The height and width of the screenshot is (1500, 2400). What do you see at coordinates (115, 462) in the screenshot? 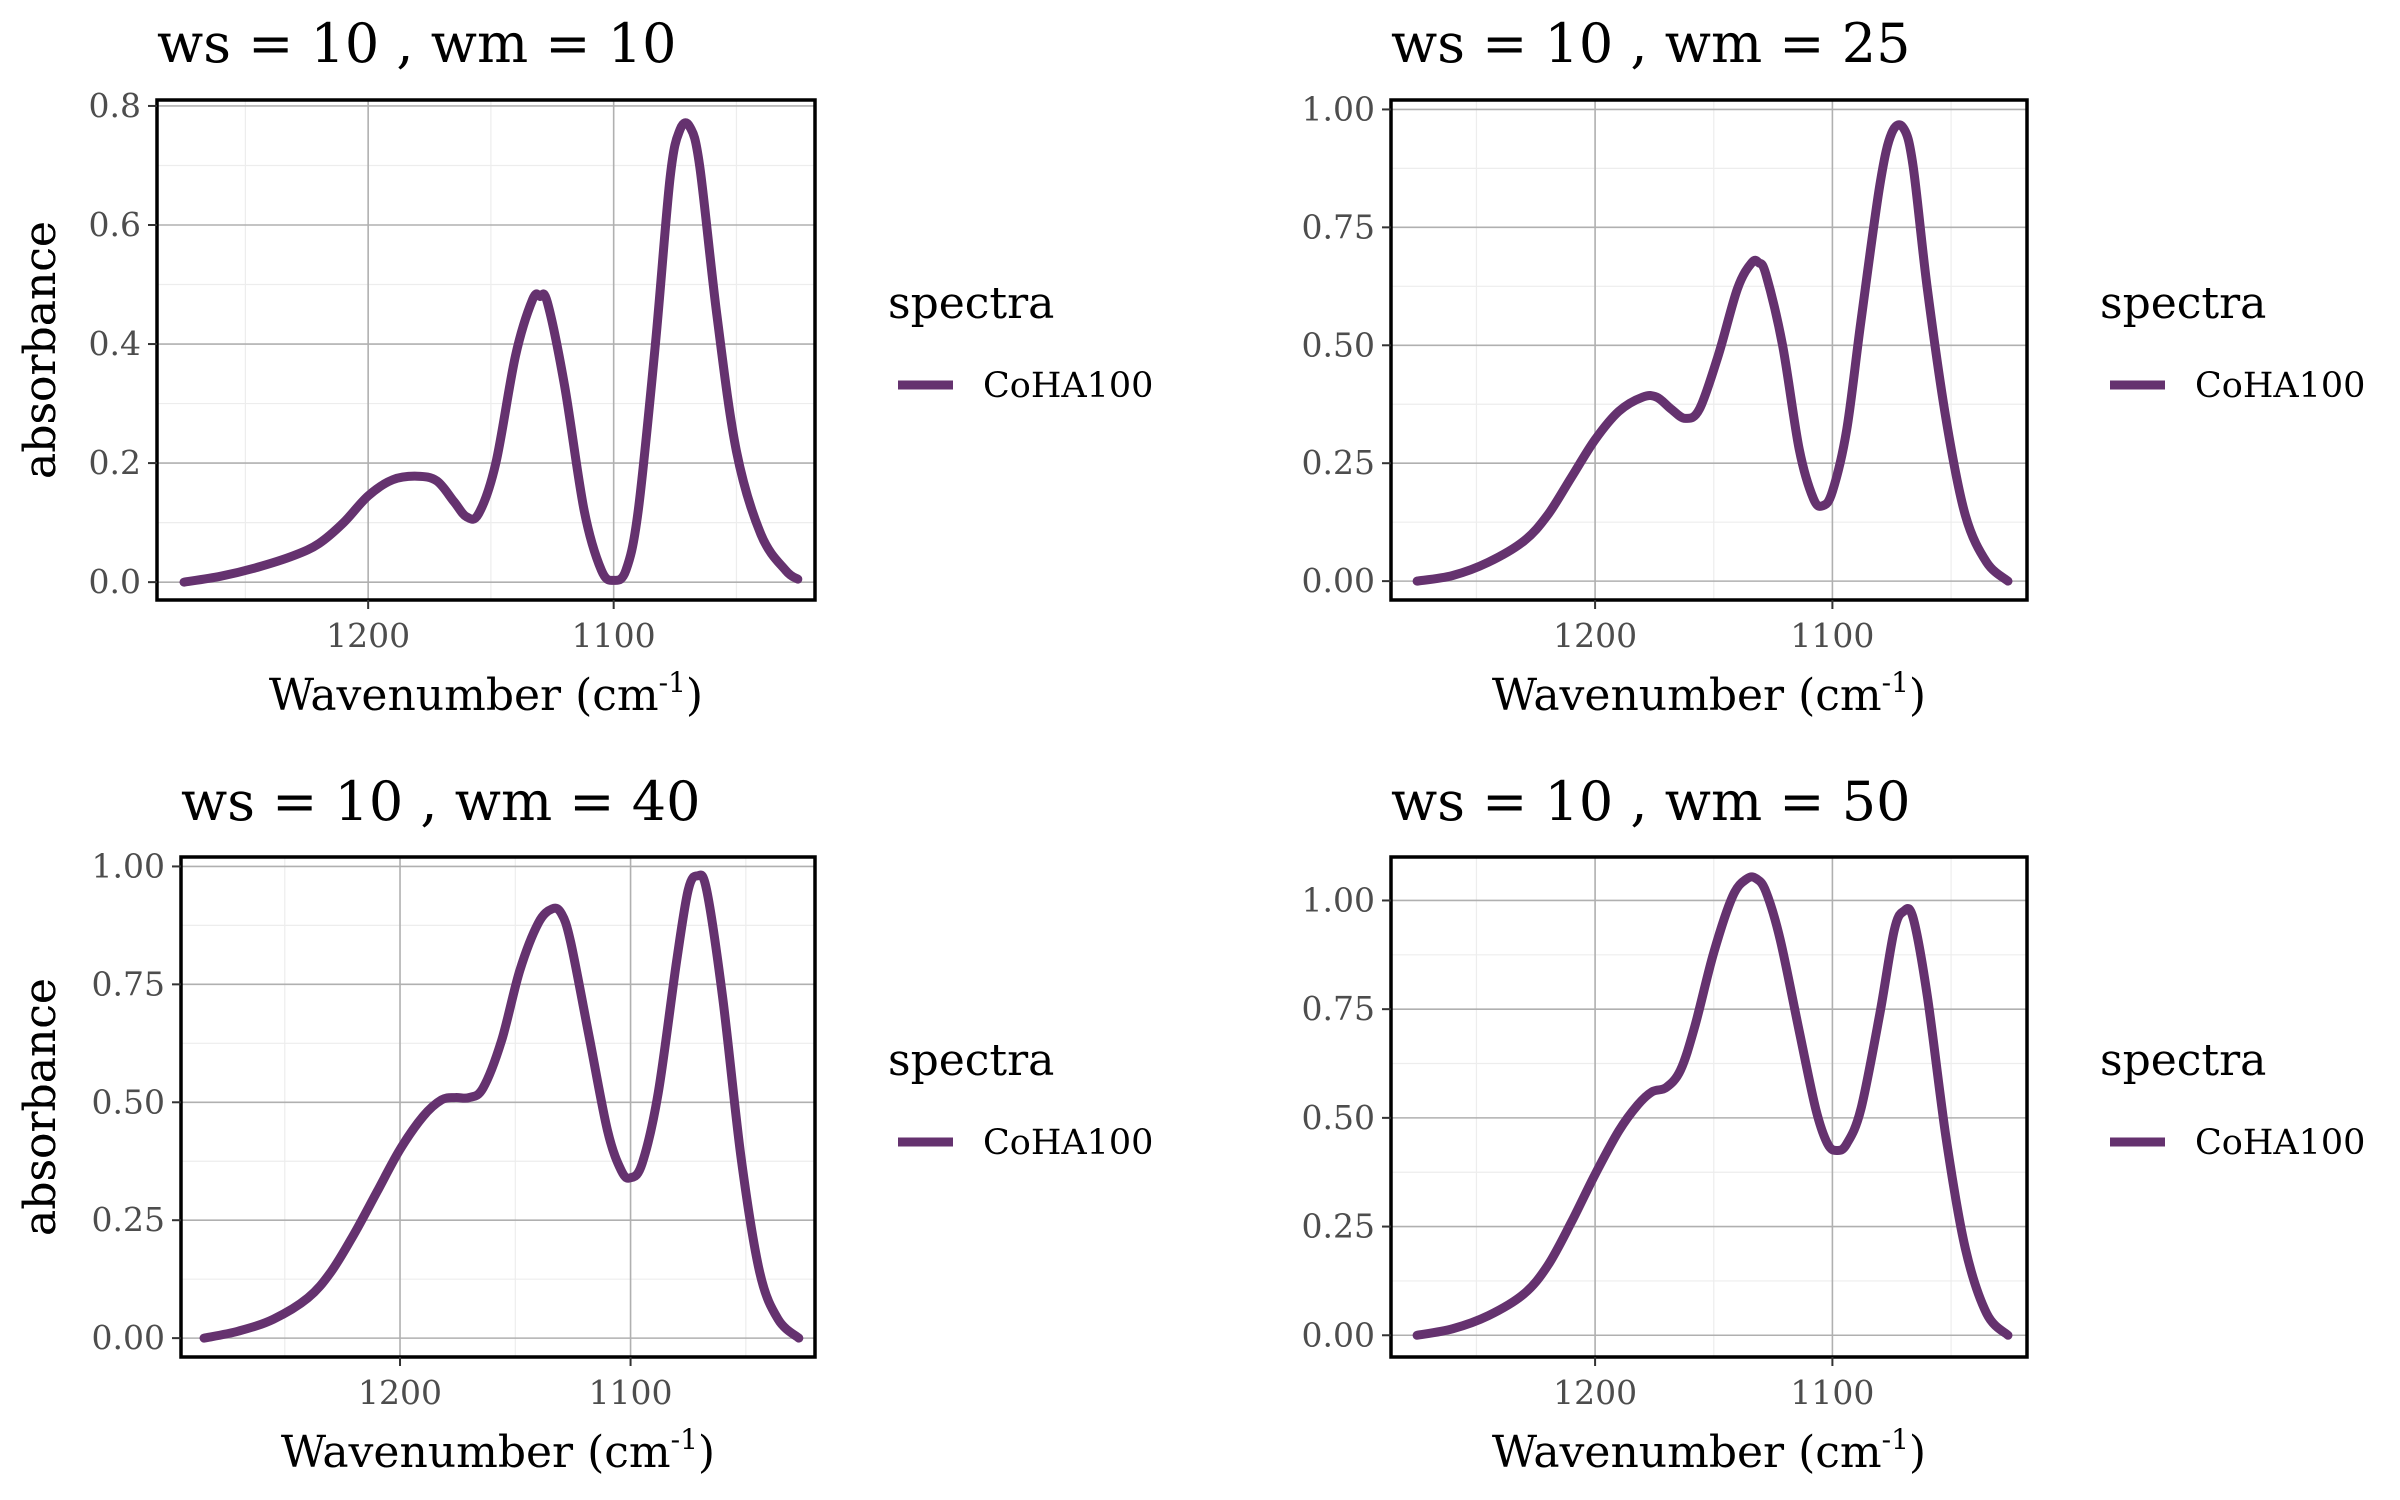
I see `y-tick-label: 0.2` at bounding box center [115, 462].